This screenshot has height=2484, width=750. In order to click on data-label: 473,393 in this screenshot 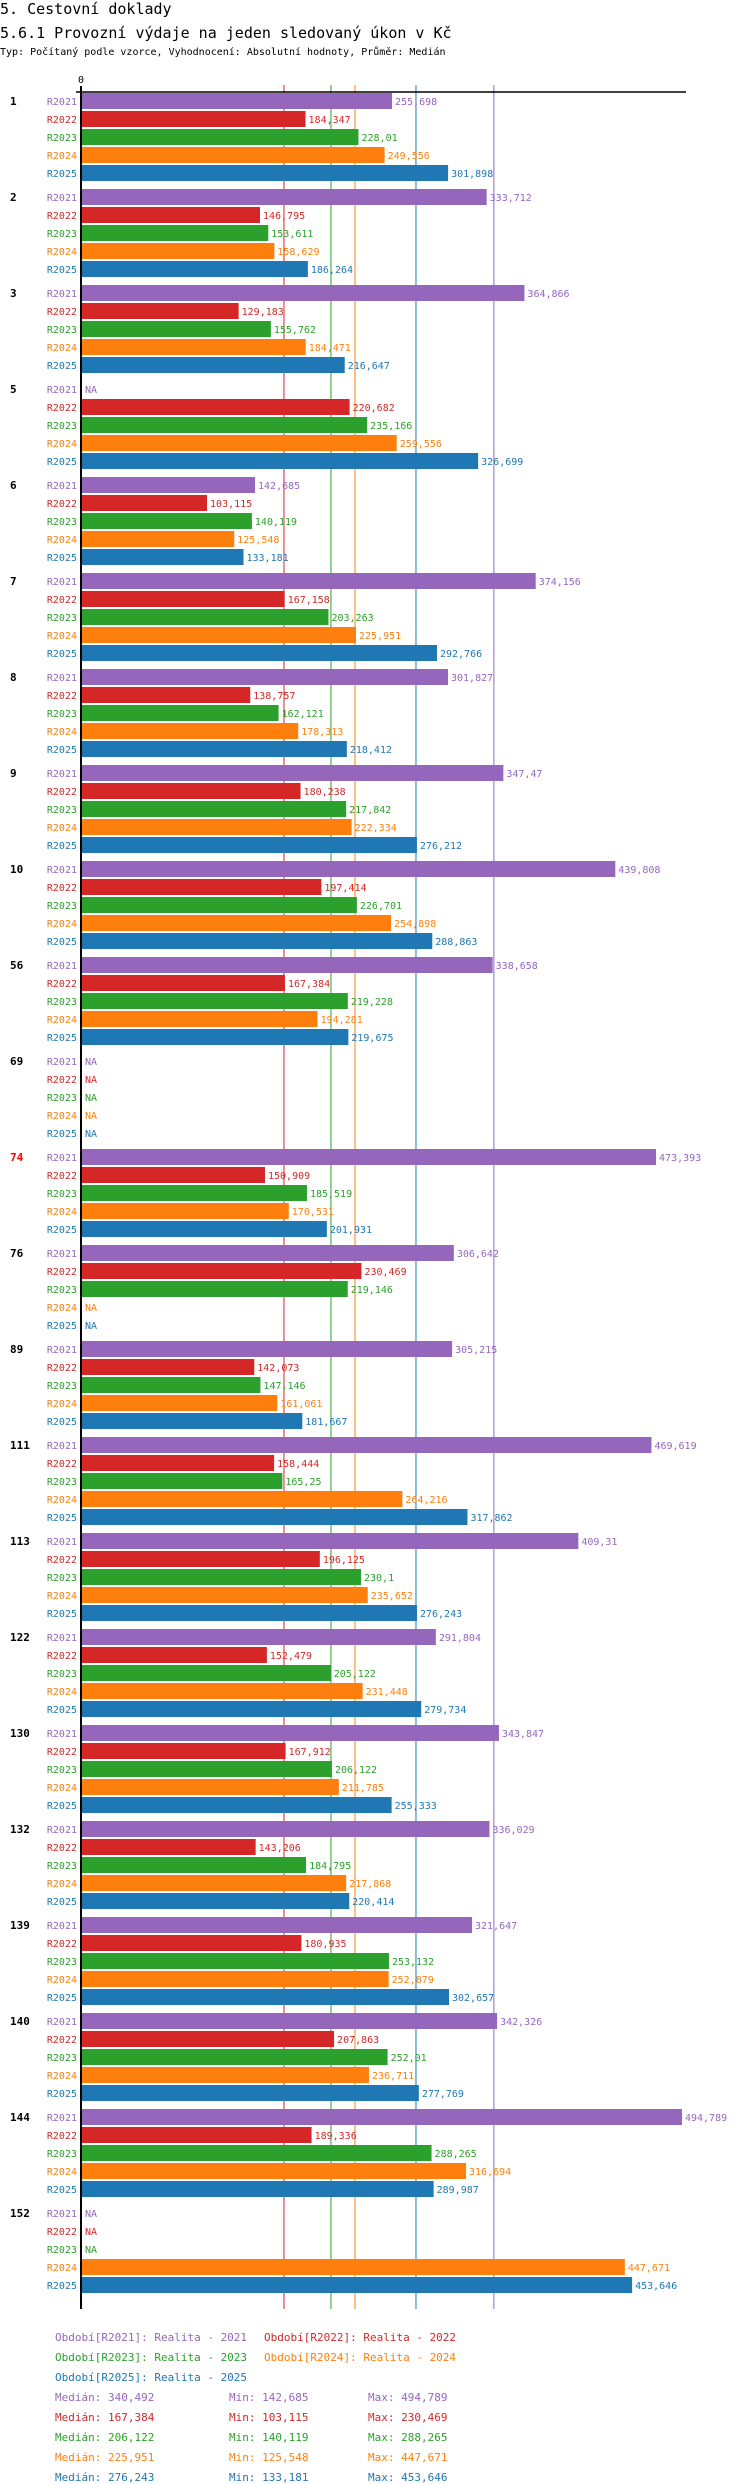, I will do `click(680, 1158)`.